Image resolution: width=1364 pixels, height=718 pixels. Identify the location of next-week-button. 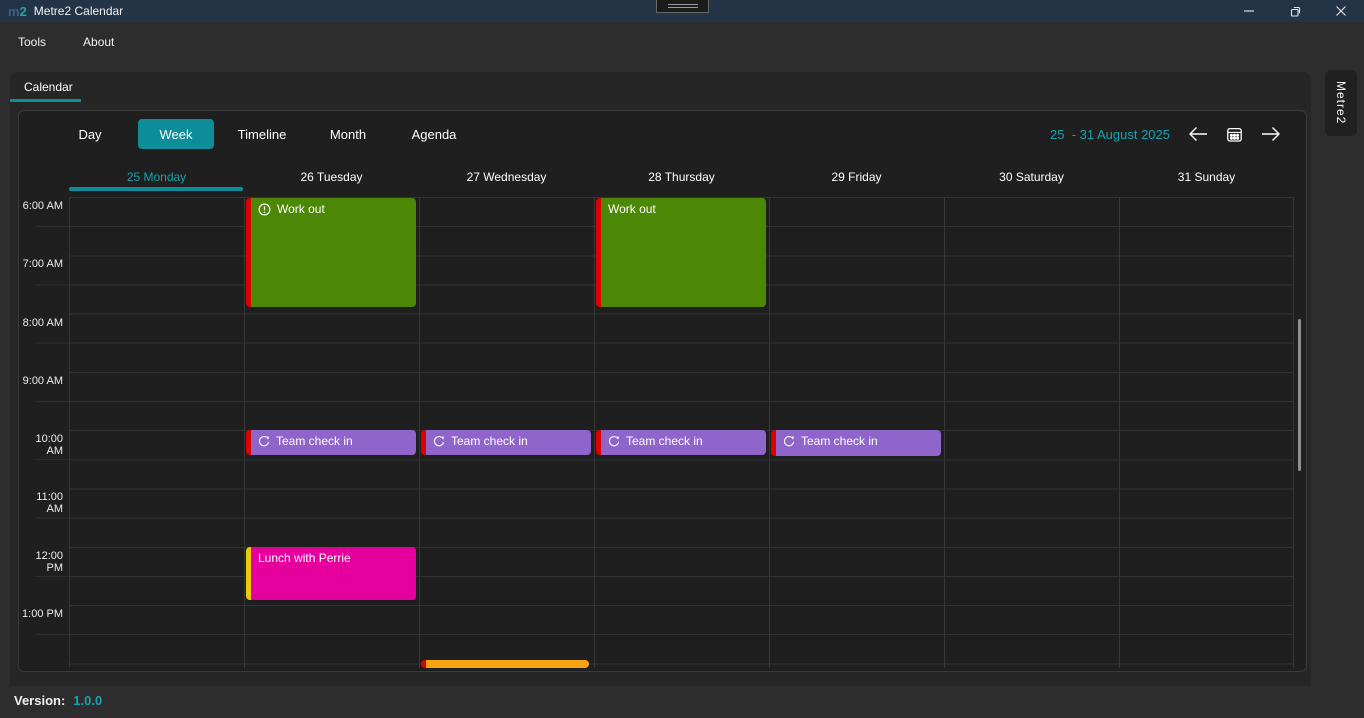
(1271, 134).